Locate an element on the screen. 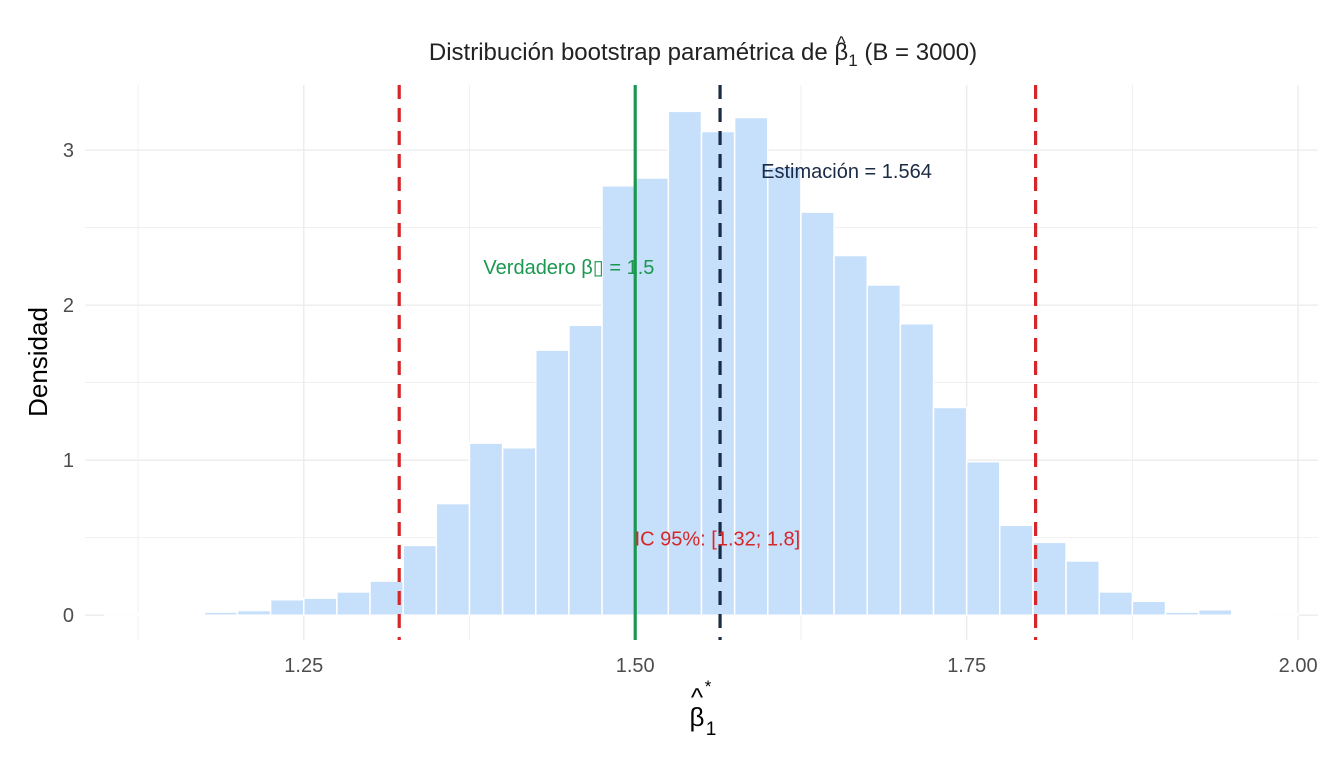 The height and width of the screenshot is (768, 1344). ci-label: IC 95%: [1.32; 1.8] is located at coordinates (718, 539).